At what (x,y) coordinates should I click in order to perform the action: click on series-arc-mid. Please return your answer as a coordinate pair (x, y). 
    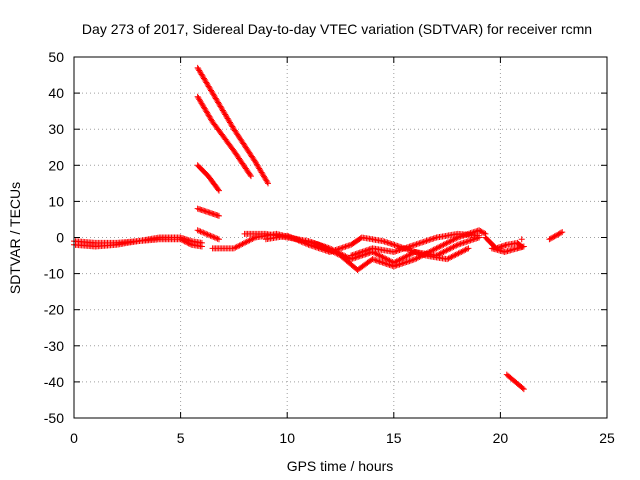
    Looking at the image, I should click on (208, 178).